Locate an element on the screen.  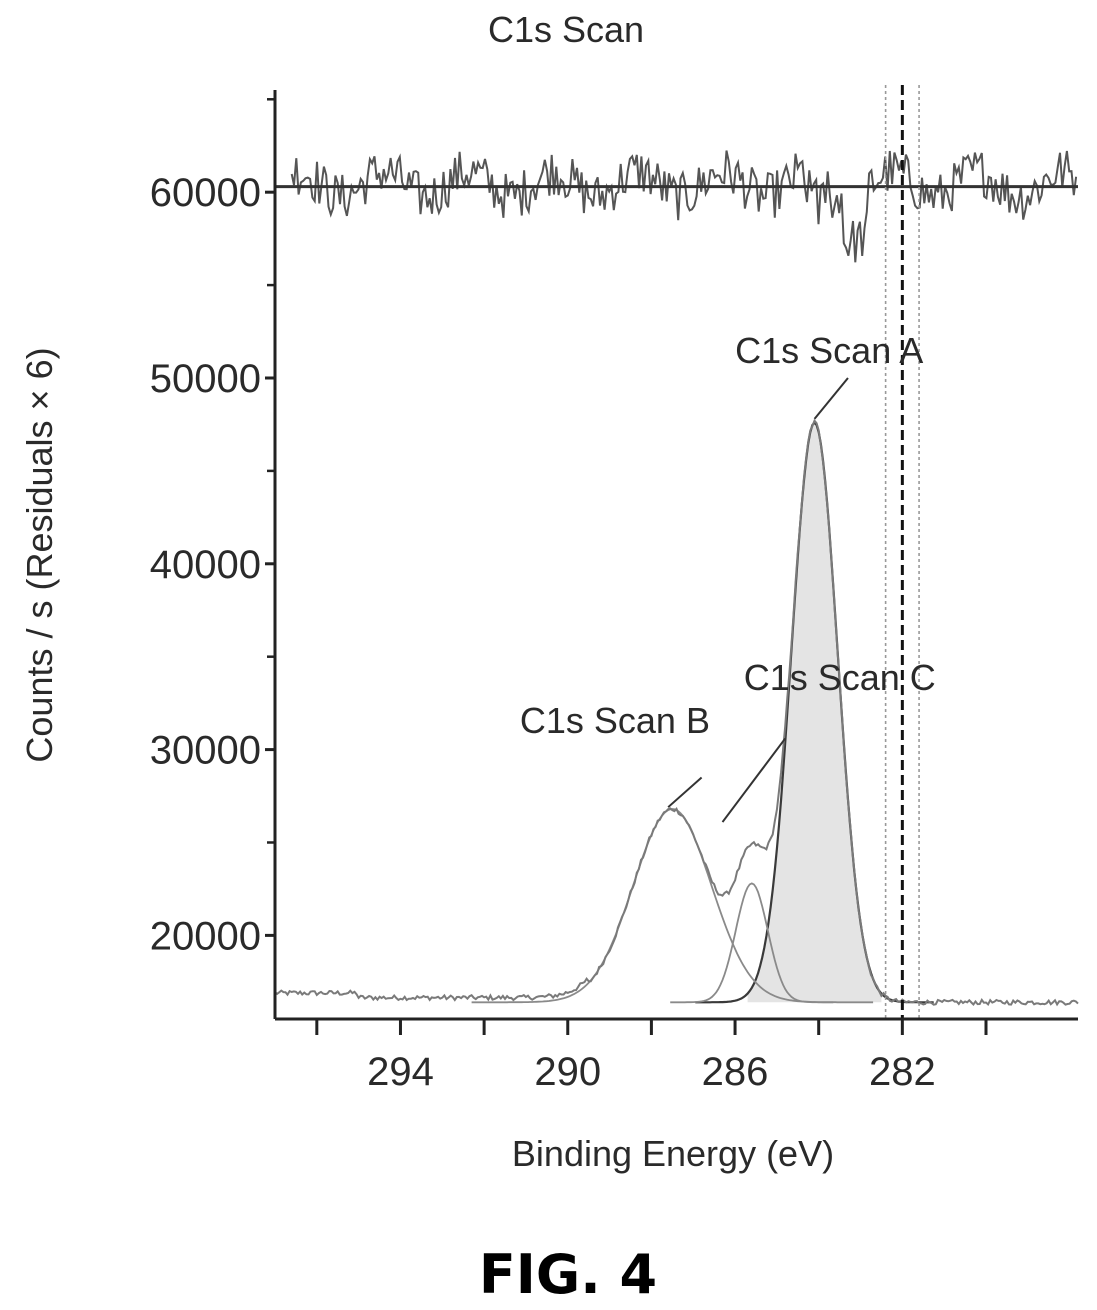
x-tick-label: 282 is located at coordinates (902, 1072).